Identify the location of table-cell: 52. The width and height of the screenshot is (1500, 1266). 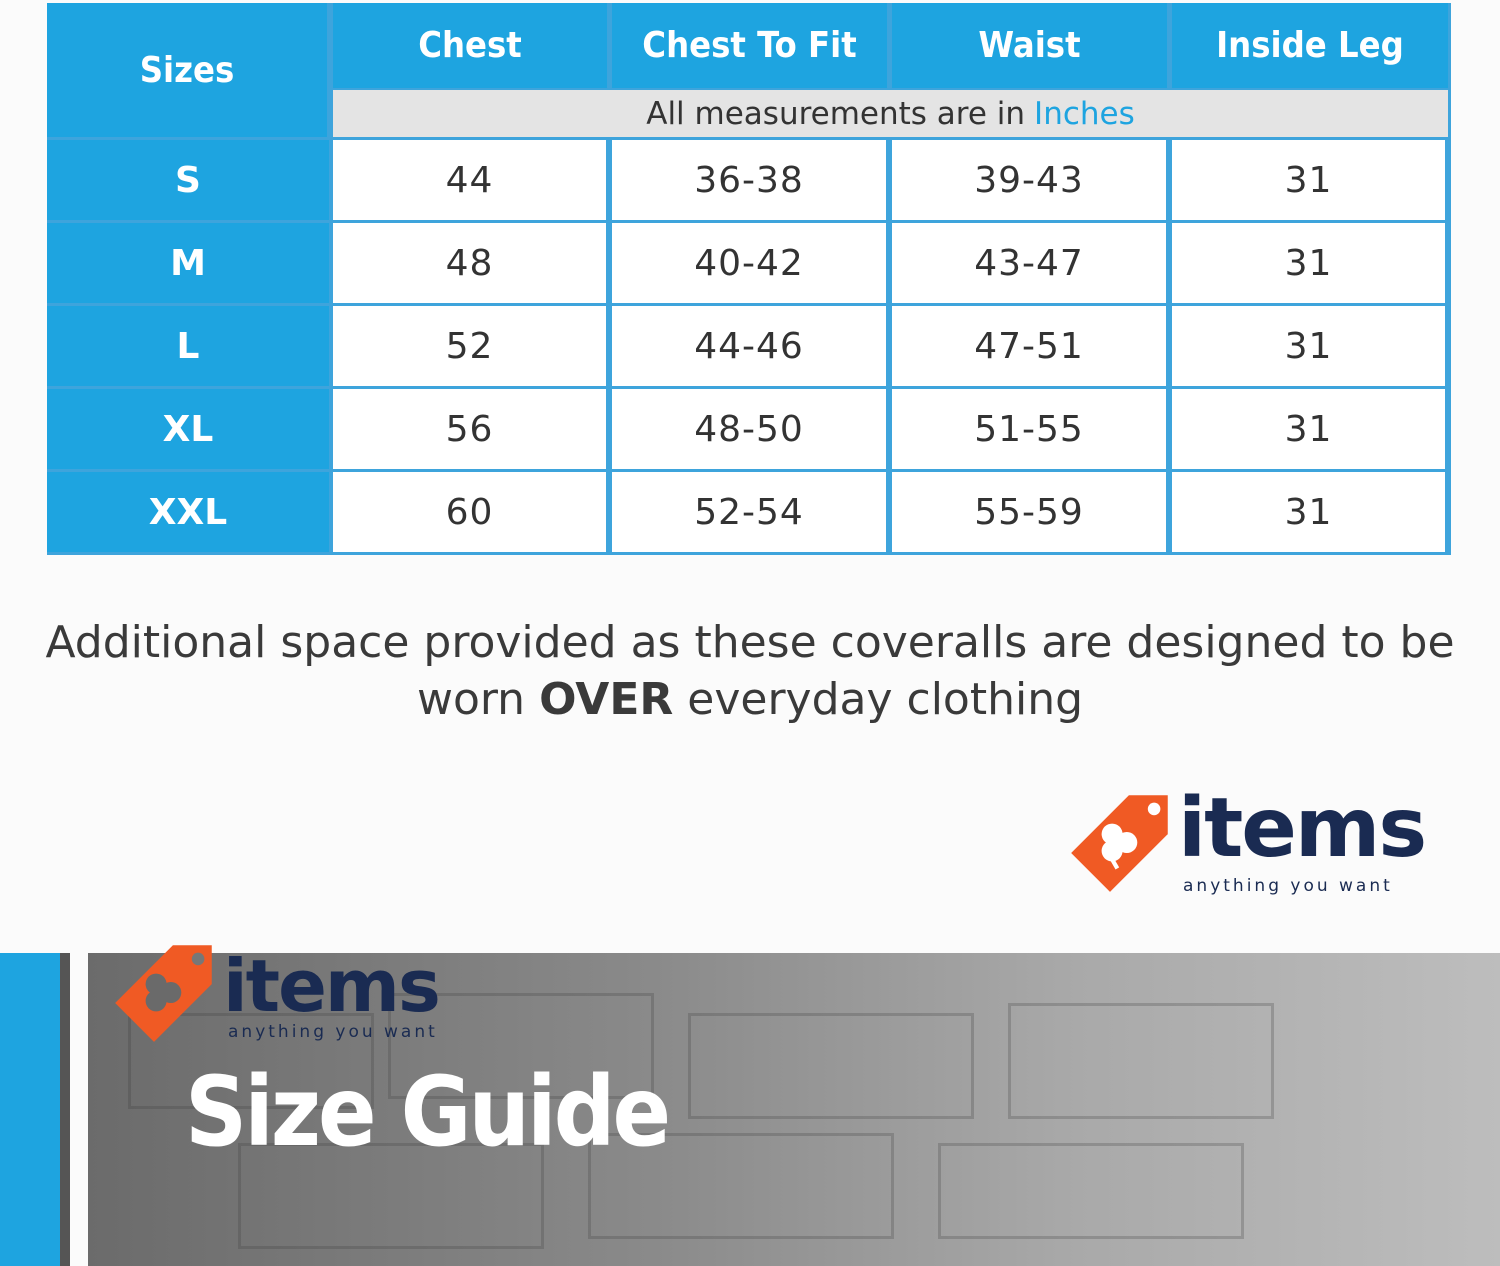
(469, 346).